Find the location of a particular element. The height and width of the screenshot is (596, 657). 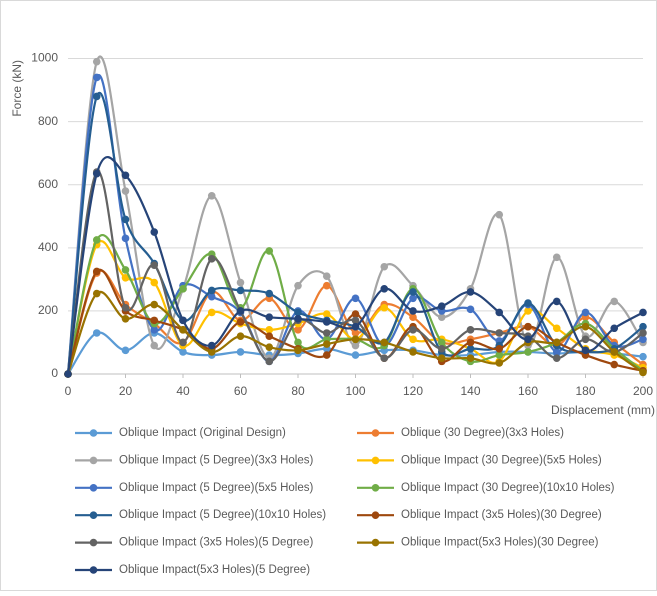

x-tick-label: 0 is located at coordinates (68, 391).